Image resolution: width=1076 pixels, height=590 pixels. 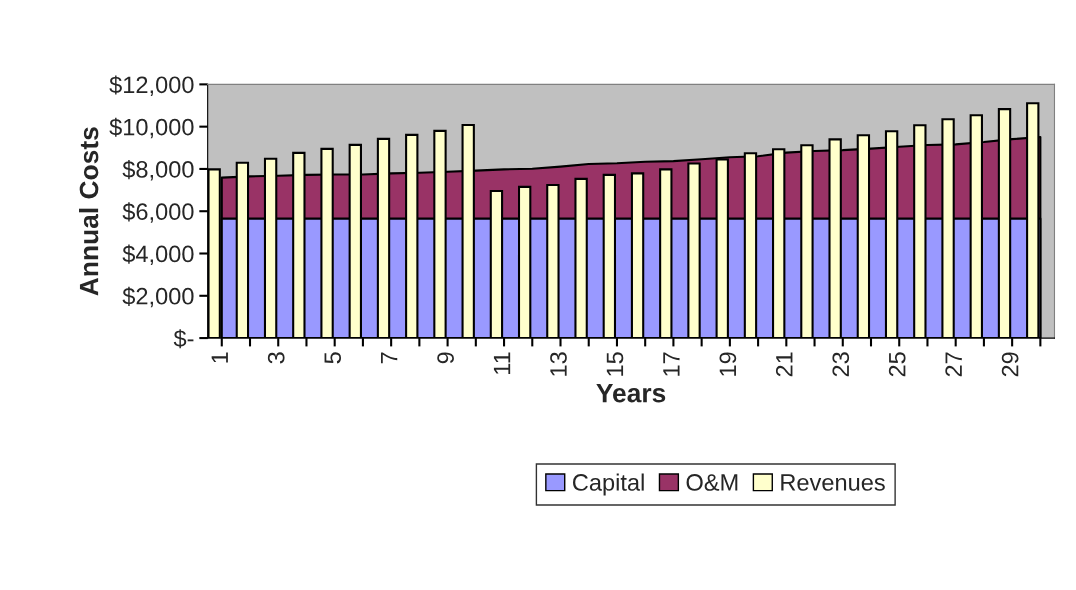 What do you see at coordinates (833, 482) in the screenshot?
I see `legend-label: Revenues` at bounding box center [833, 482].